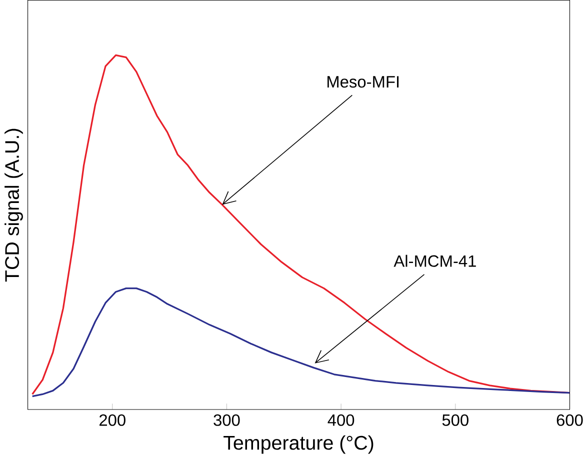 This screenshot has width=588, height=458. What do you see at coordinates (341, 420) in the screenshot?
I see `x-tick-label: 400` at bounding box center [341, 420].